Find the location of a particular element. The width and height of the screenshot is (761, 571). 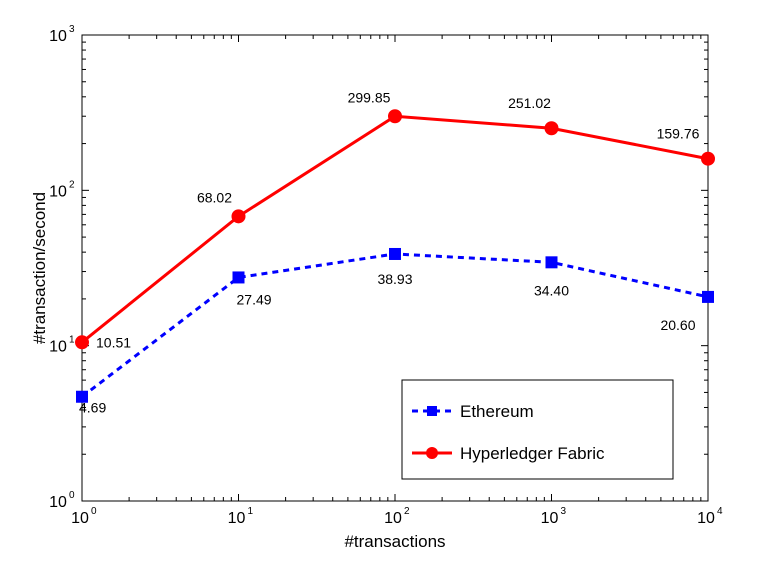

data-label: 4.69 is located at coordinates (92, 408).